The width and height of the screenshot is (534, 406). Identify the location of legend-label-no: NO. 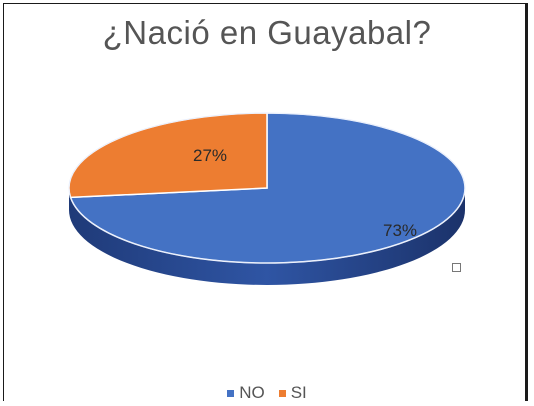
(252, 392).